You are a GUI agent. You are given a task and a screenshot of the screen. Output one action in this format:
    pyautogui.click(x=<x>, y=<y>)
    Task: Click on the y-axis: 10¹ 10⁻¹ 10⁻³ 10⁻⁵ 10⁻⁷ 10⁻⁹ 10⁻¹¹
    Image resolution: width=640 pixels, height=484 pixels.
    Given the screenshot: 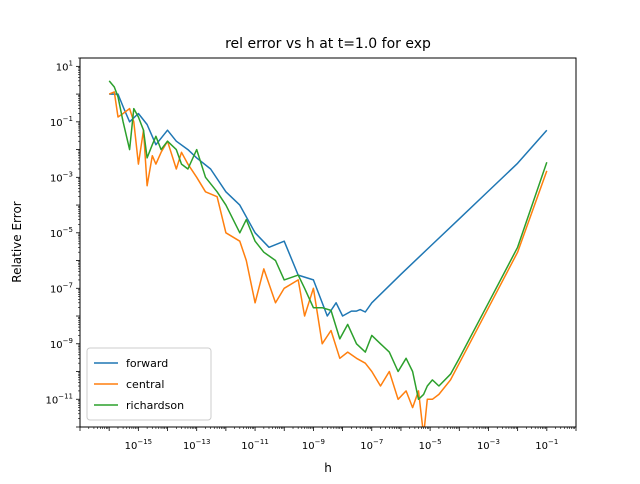 What is the action you would take?
    pyautogui.click(x=62, y=242)
    